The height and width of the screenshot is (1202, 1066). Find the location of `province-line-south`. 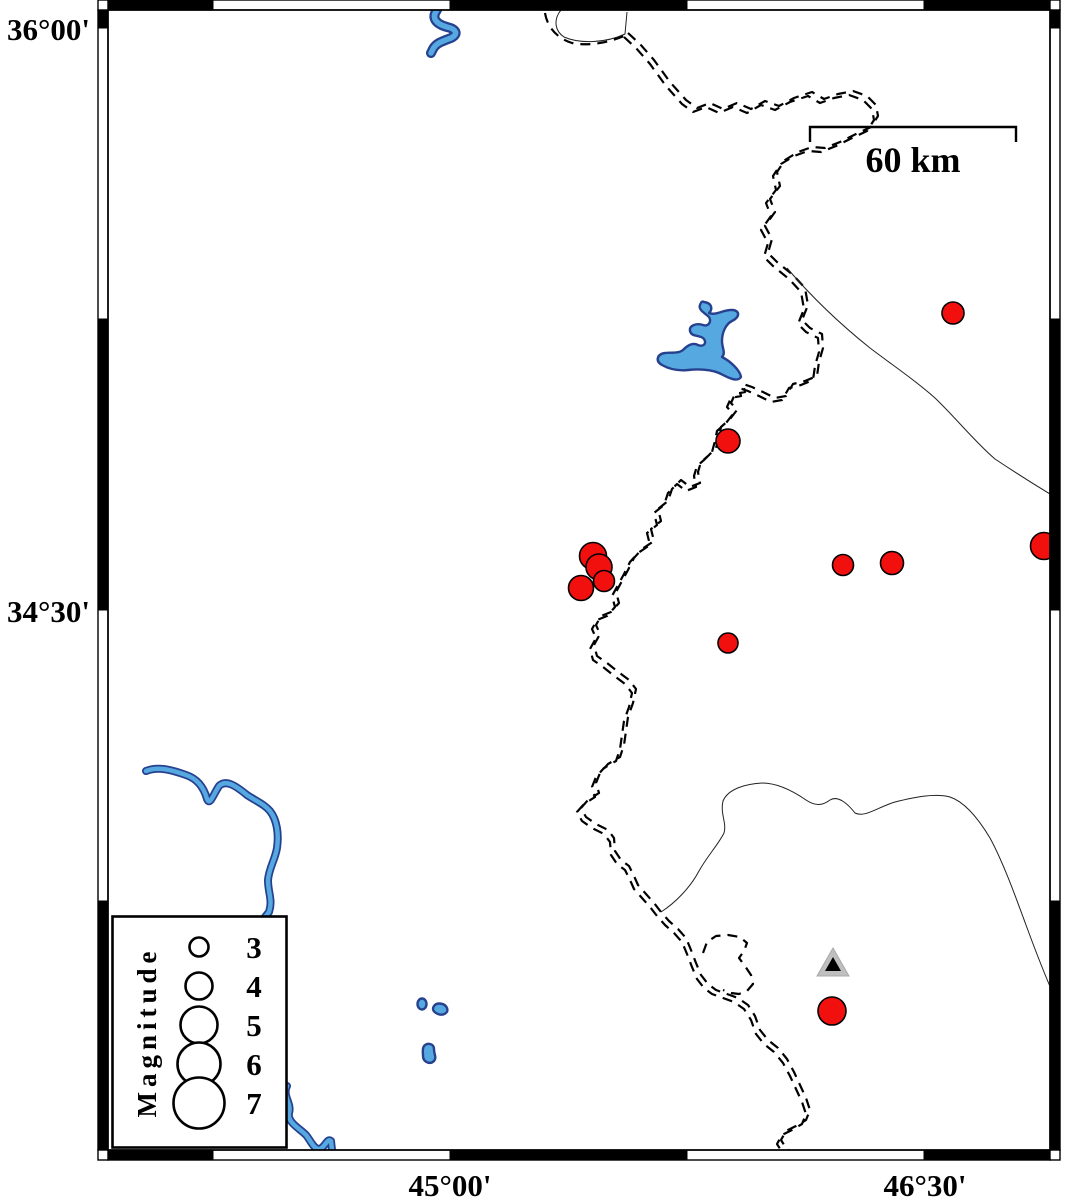

province-line-south is located at coordinates (855, 885).